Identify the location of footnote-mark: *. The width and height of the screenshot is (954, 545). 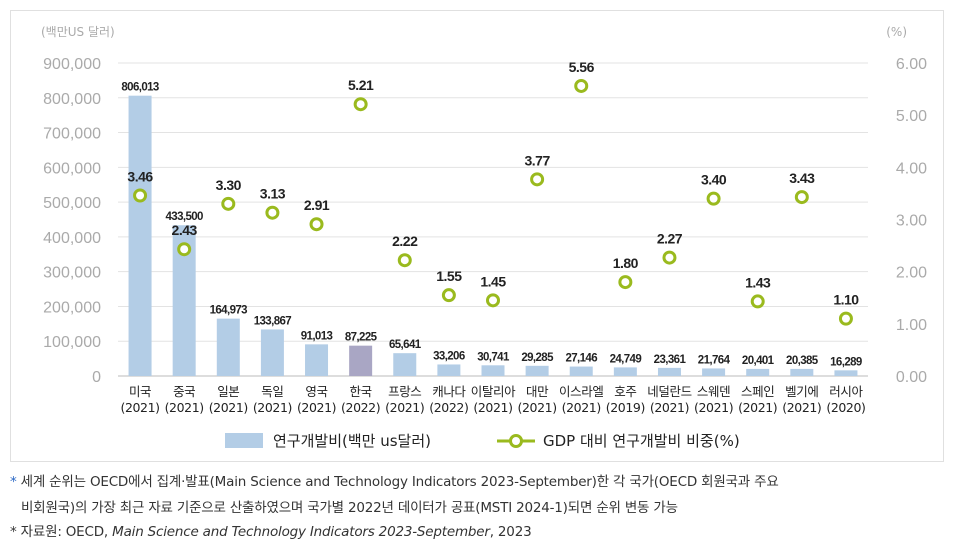
(13, 482).